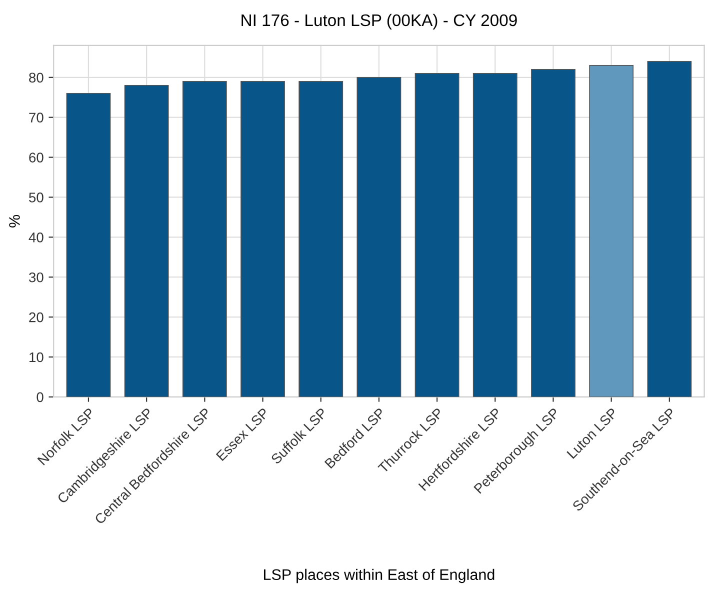 Image resolution: width=715 pixels, height=606 pixels. What do you see at coordinates (36, 317) in the screenshot?
I see `y-tick-label: 20` at bounding box center [36, 317].